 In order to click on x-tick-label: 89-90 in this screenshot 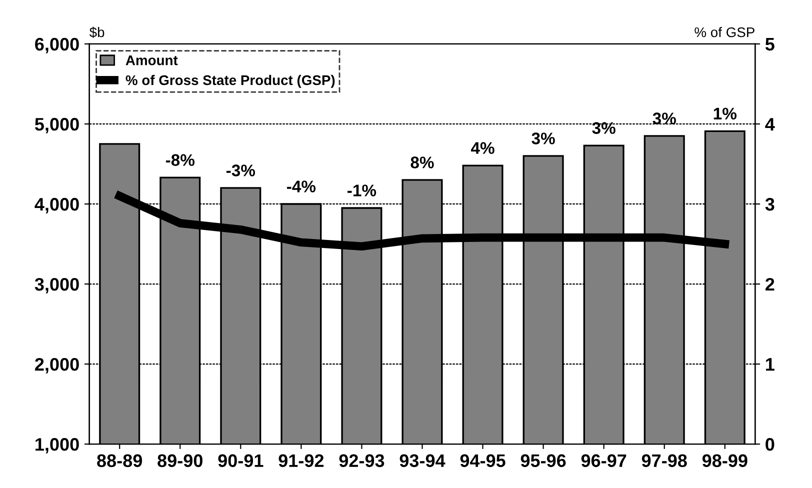, I will do `click(180, 461)`.